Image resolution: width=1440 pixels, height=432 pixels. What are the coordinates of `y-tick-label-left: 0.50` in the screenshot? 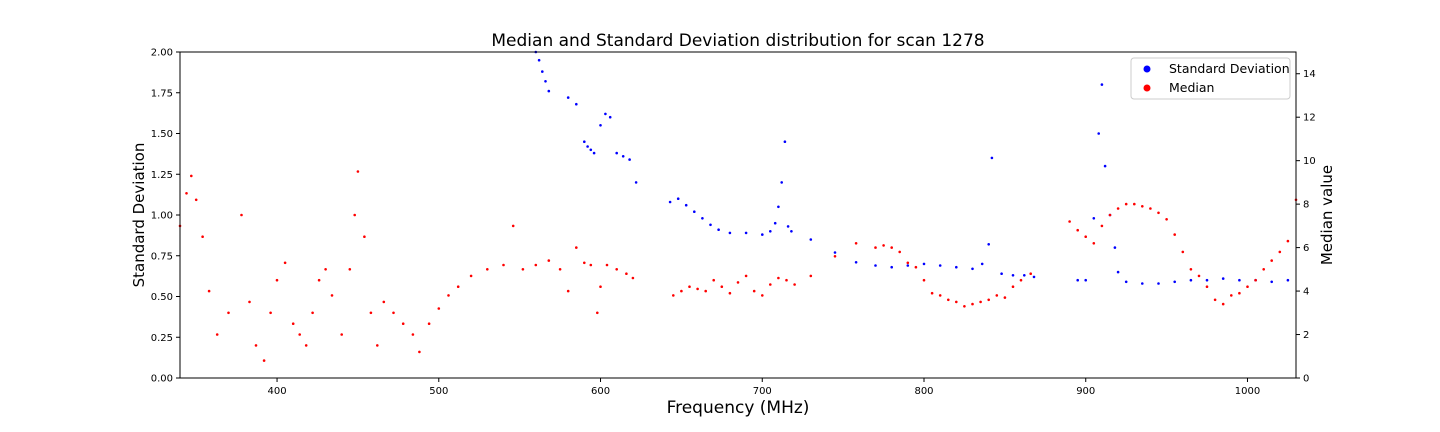 It's located at (162, 297).